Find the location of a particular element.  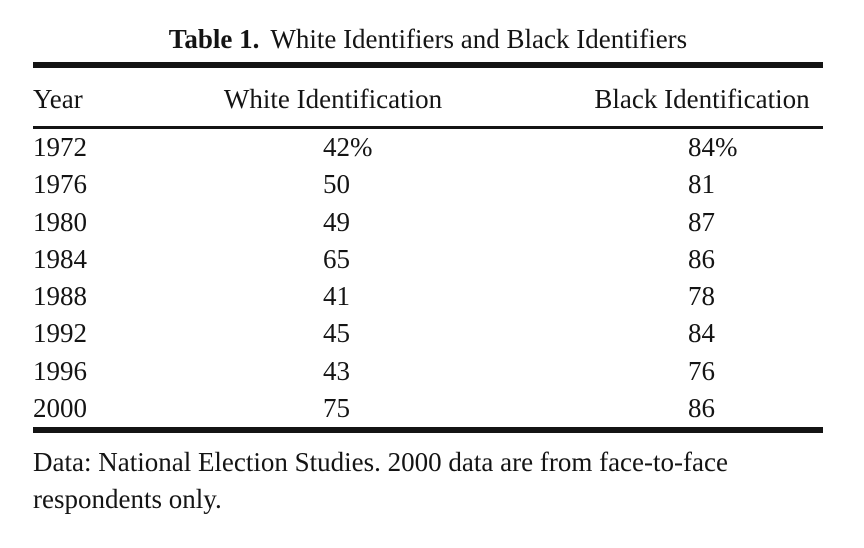

cell-black-identification: 78 is located at coordinates (701, 296).